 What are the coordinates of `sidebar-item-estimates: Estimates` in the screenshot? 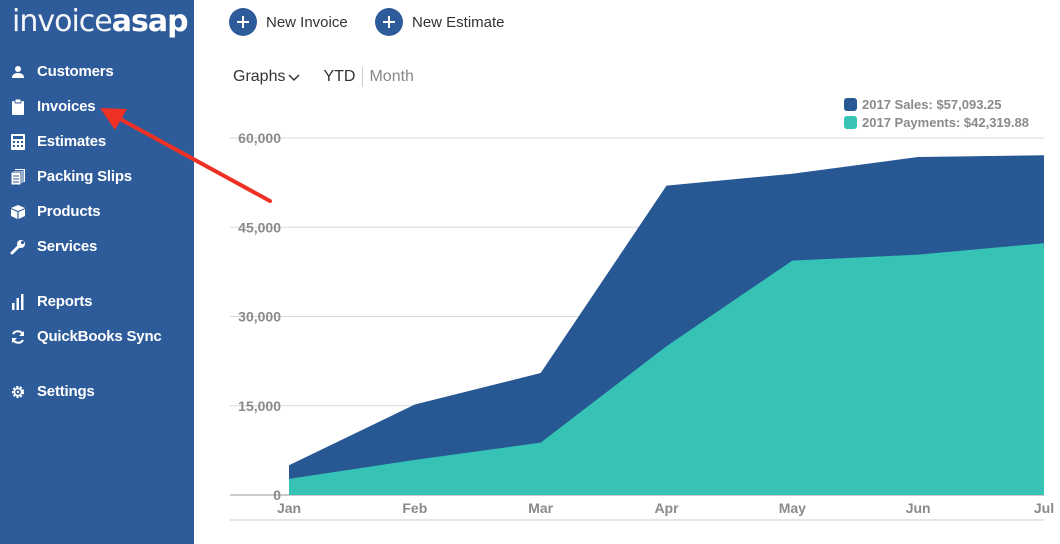 It's located at (97, 141).